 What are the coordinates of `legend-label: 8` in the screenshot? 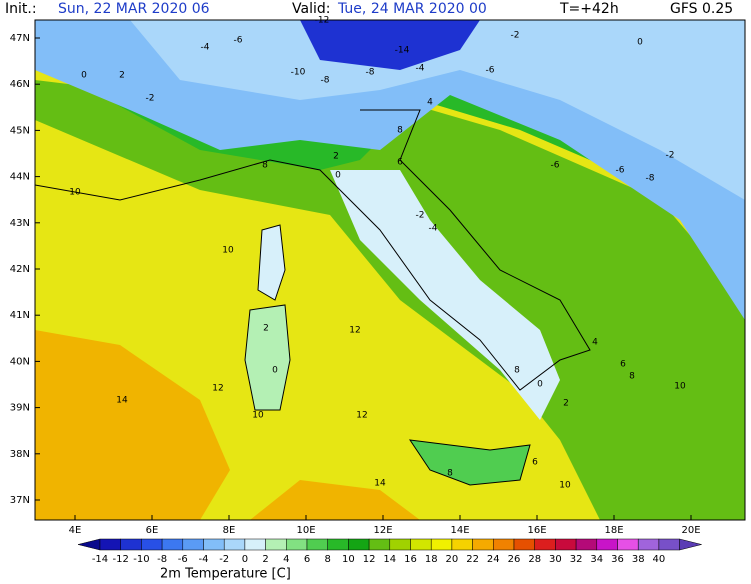 It's located at (328, 559).